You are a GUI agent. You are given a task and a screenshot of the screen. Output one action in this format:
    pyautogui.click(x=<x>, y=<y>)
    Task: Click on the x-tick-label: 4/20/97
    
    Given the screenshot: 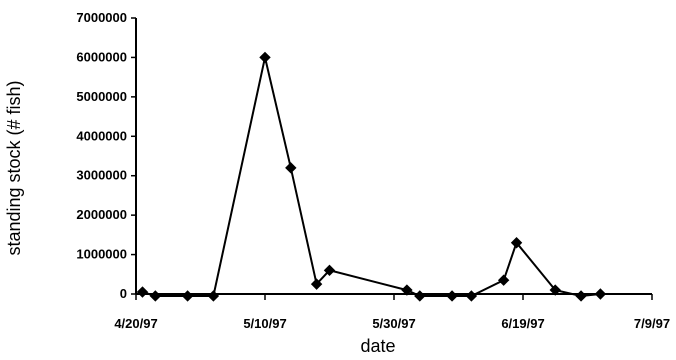 What is the action you would take?
    pyautogui.click(x=135, y=323)
    